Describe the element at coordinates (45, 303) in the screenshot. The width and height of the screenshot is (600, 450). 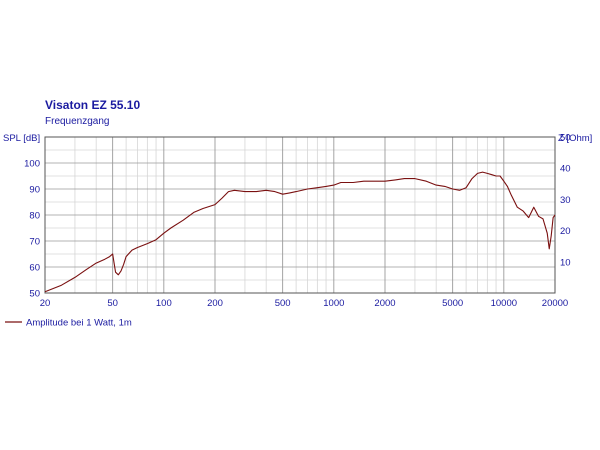
I see `x-tick-label: 20` at that location.